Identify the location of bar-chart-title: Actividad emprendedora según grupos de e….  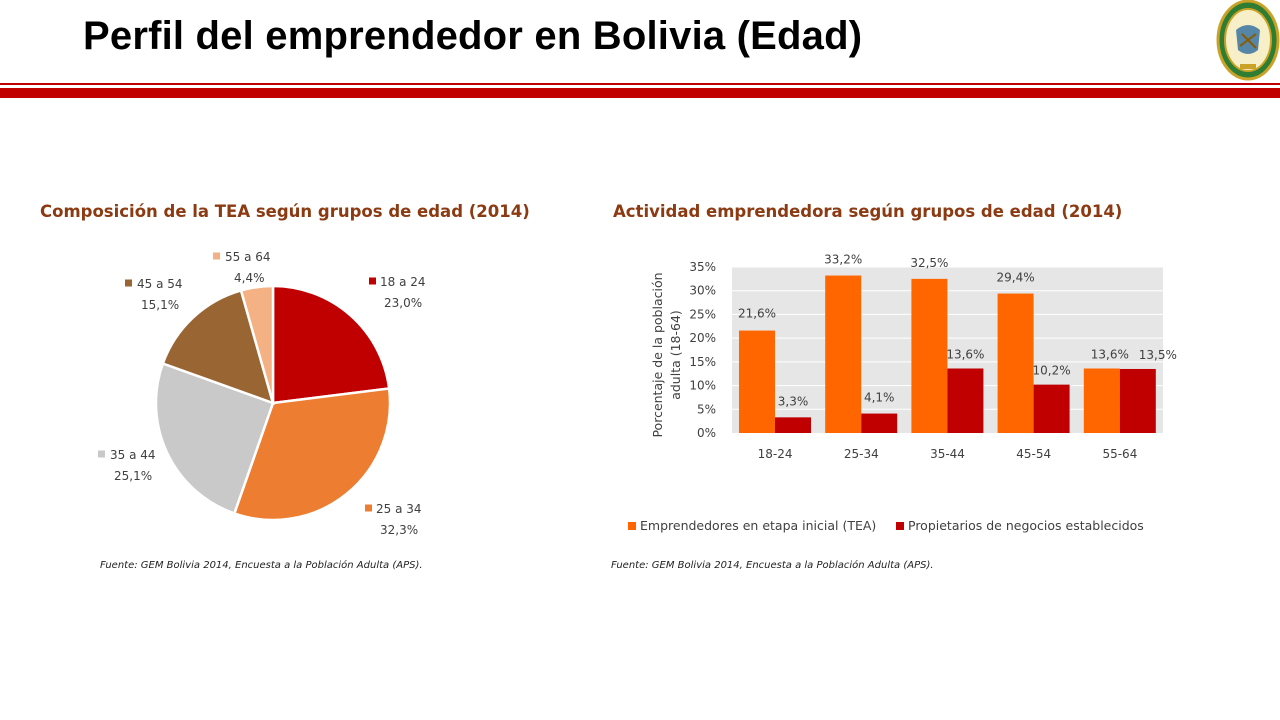
(868, 211).